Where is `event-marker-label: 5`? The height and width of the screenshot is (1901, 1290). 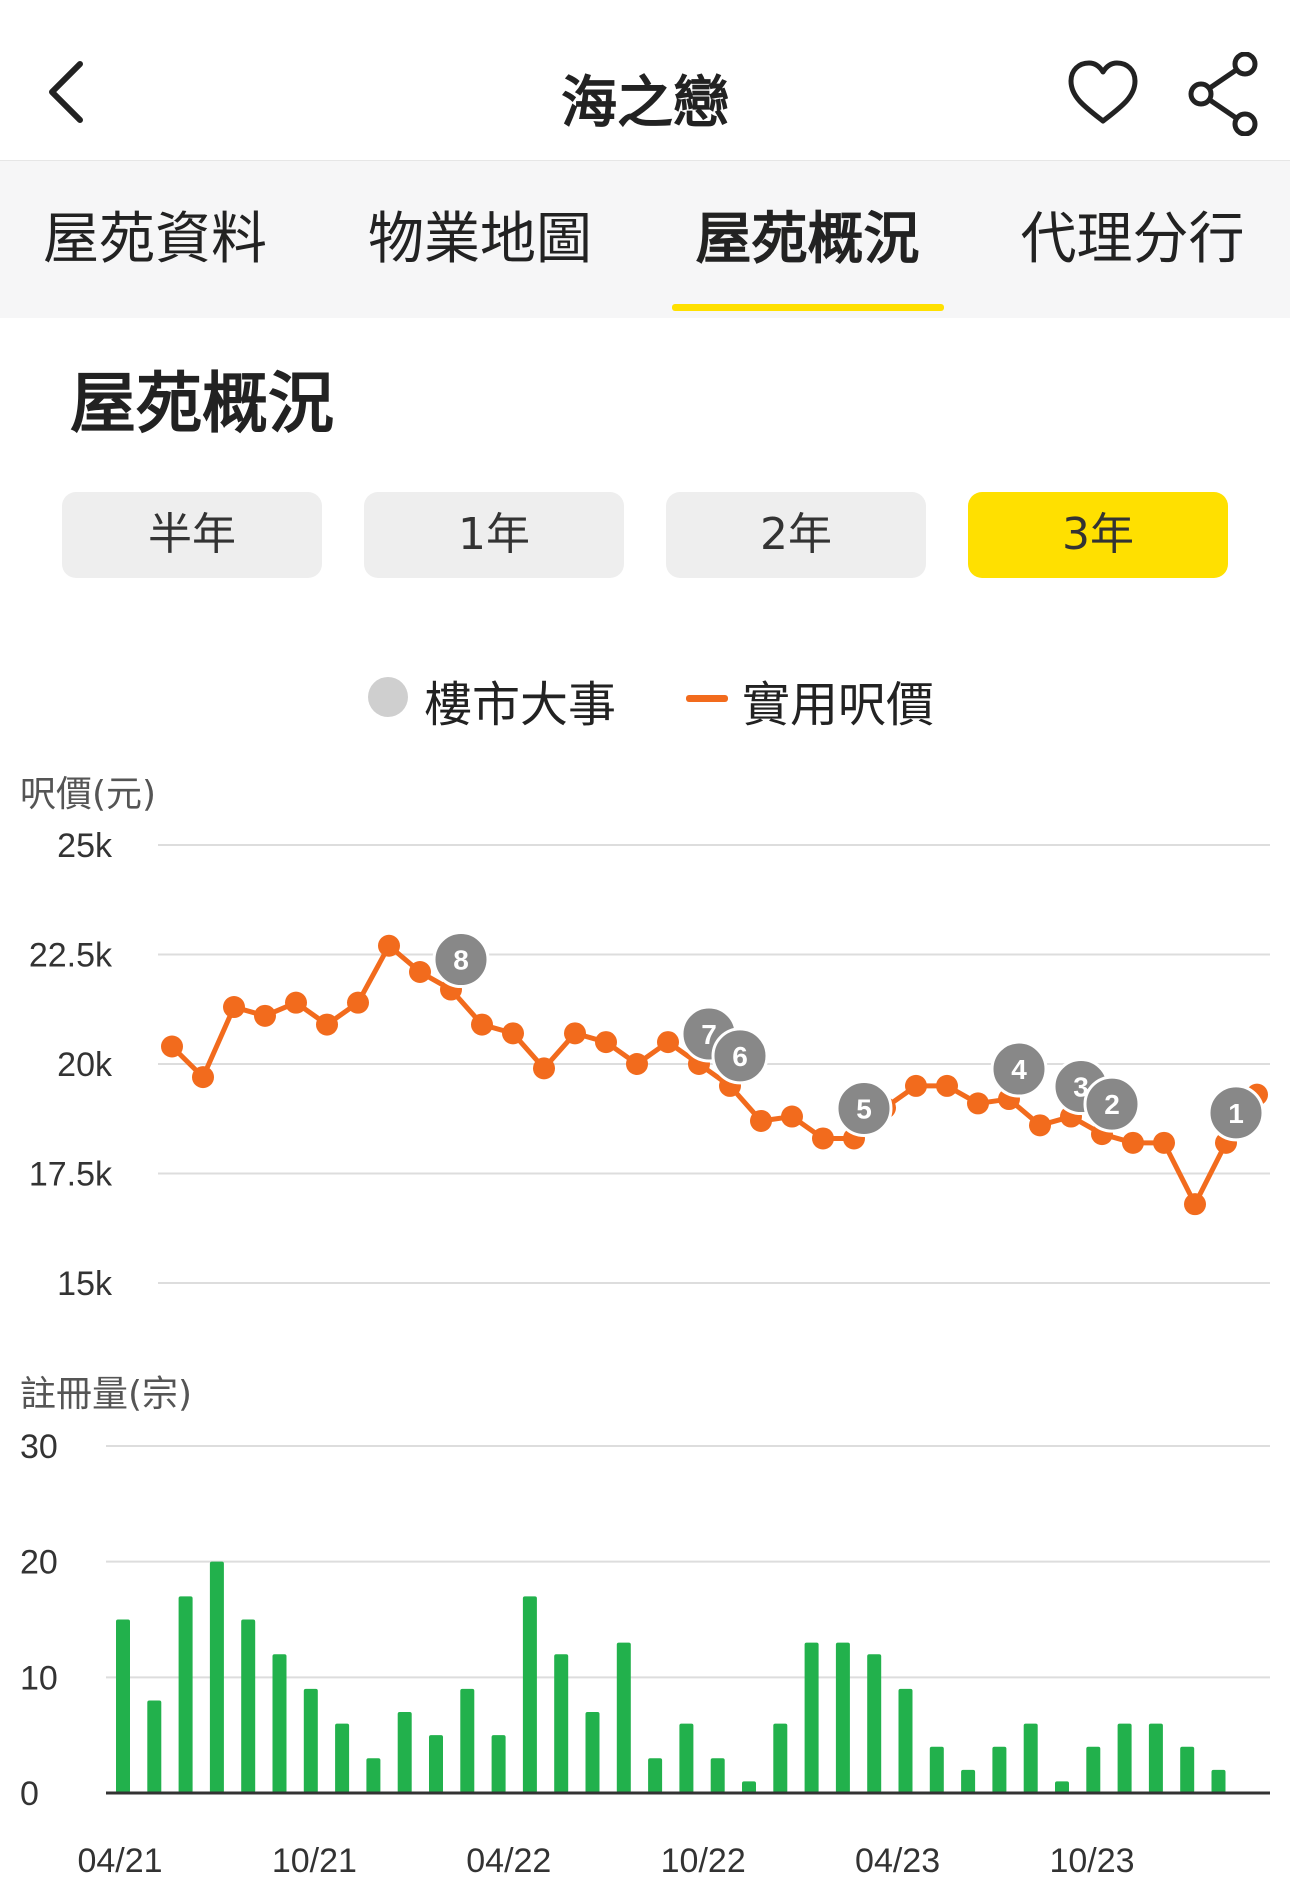 event-marker-label: 5 is located at coordinates (864, 1108).